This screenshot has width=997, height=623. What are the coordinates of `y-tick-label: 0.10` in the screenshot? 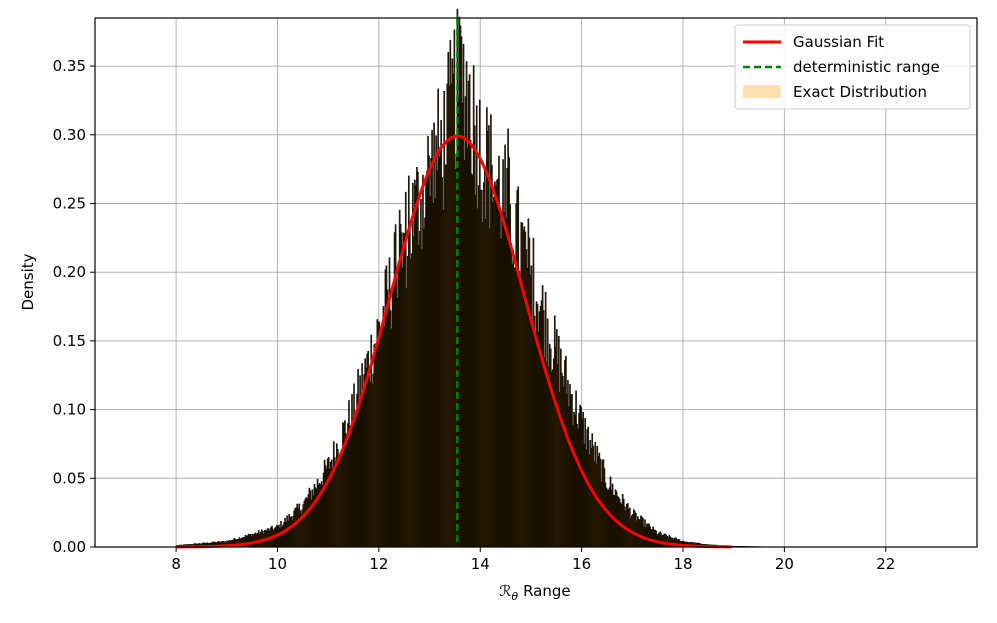 It's located at (69, 410).